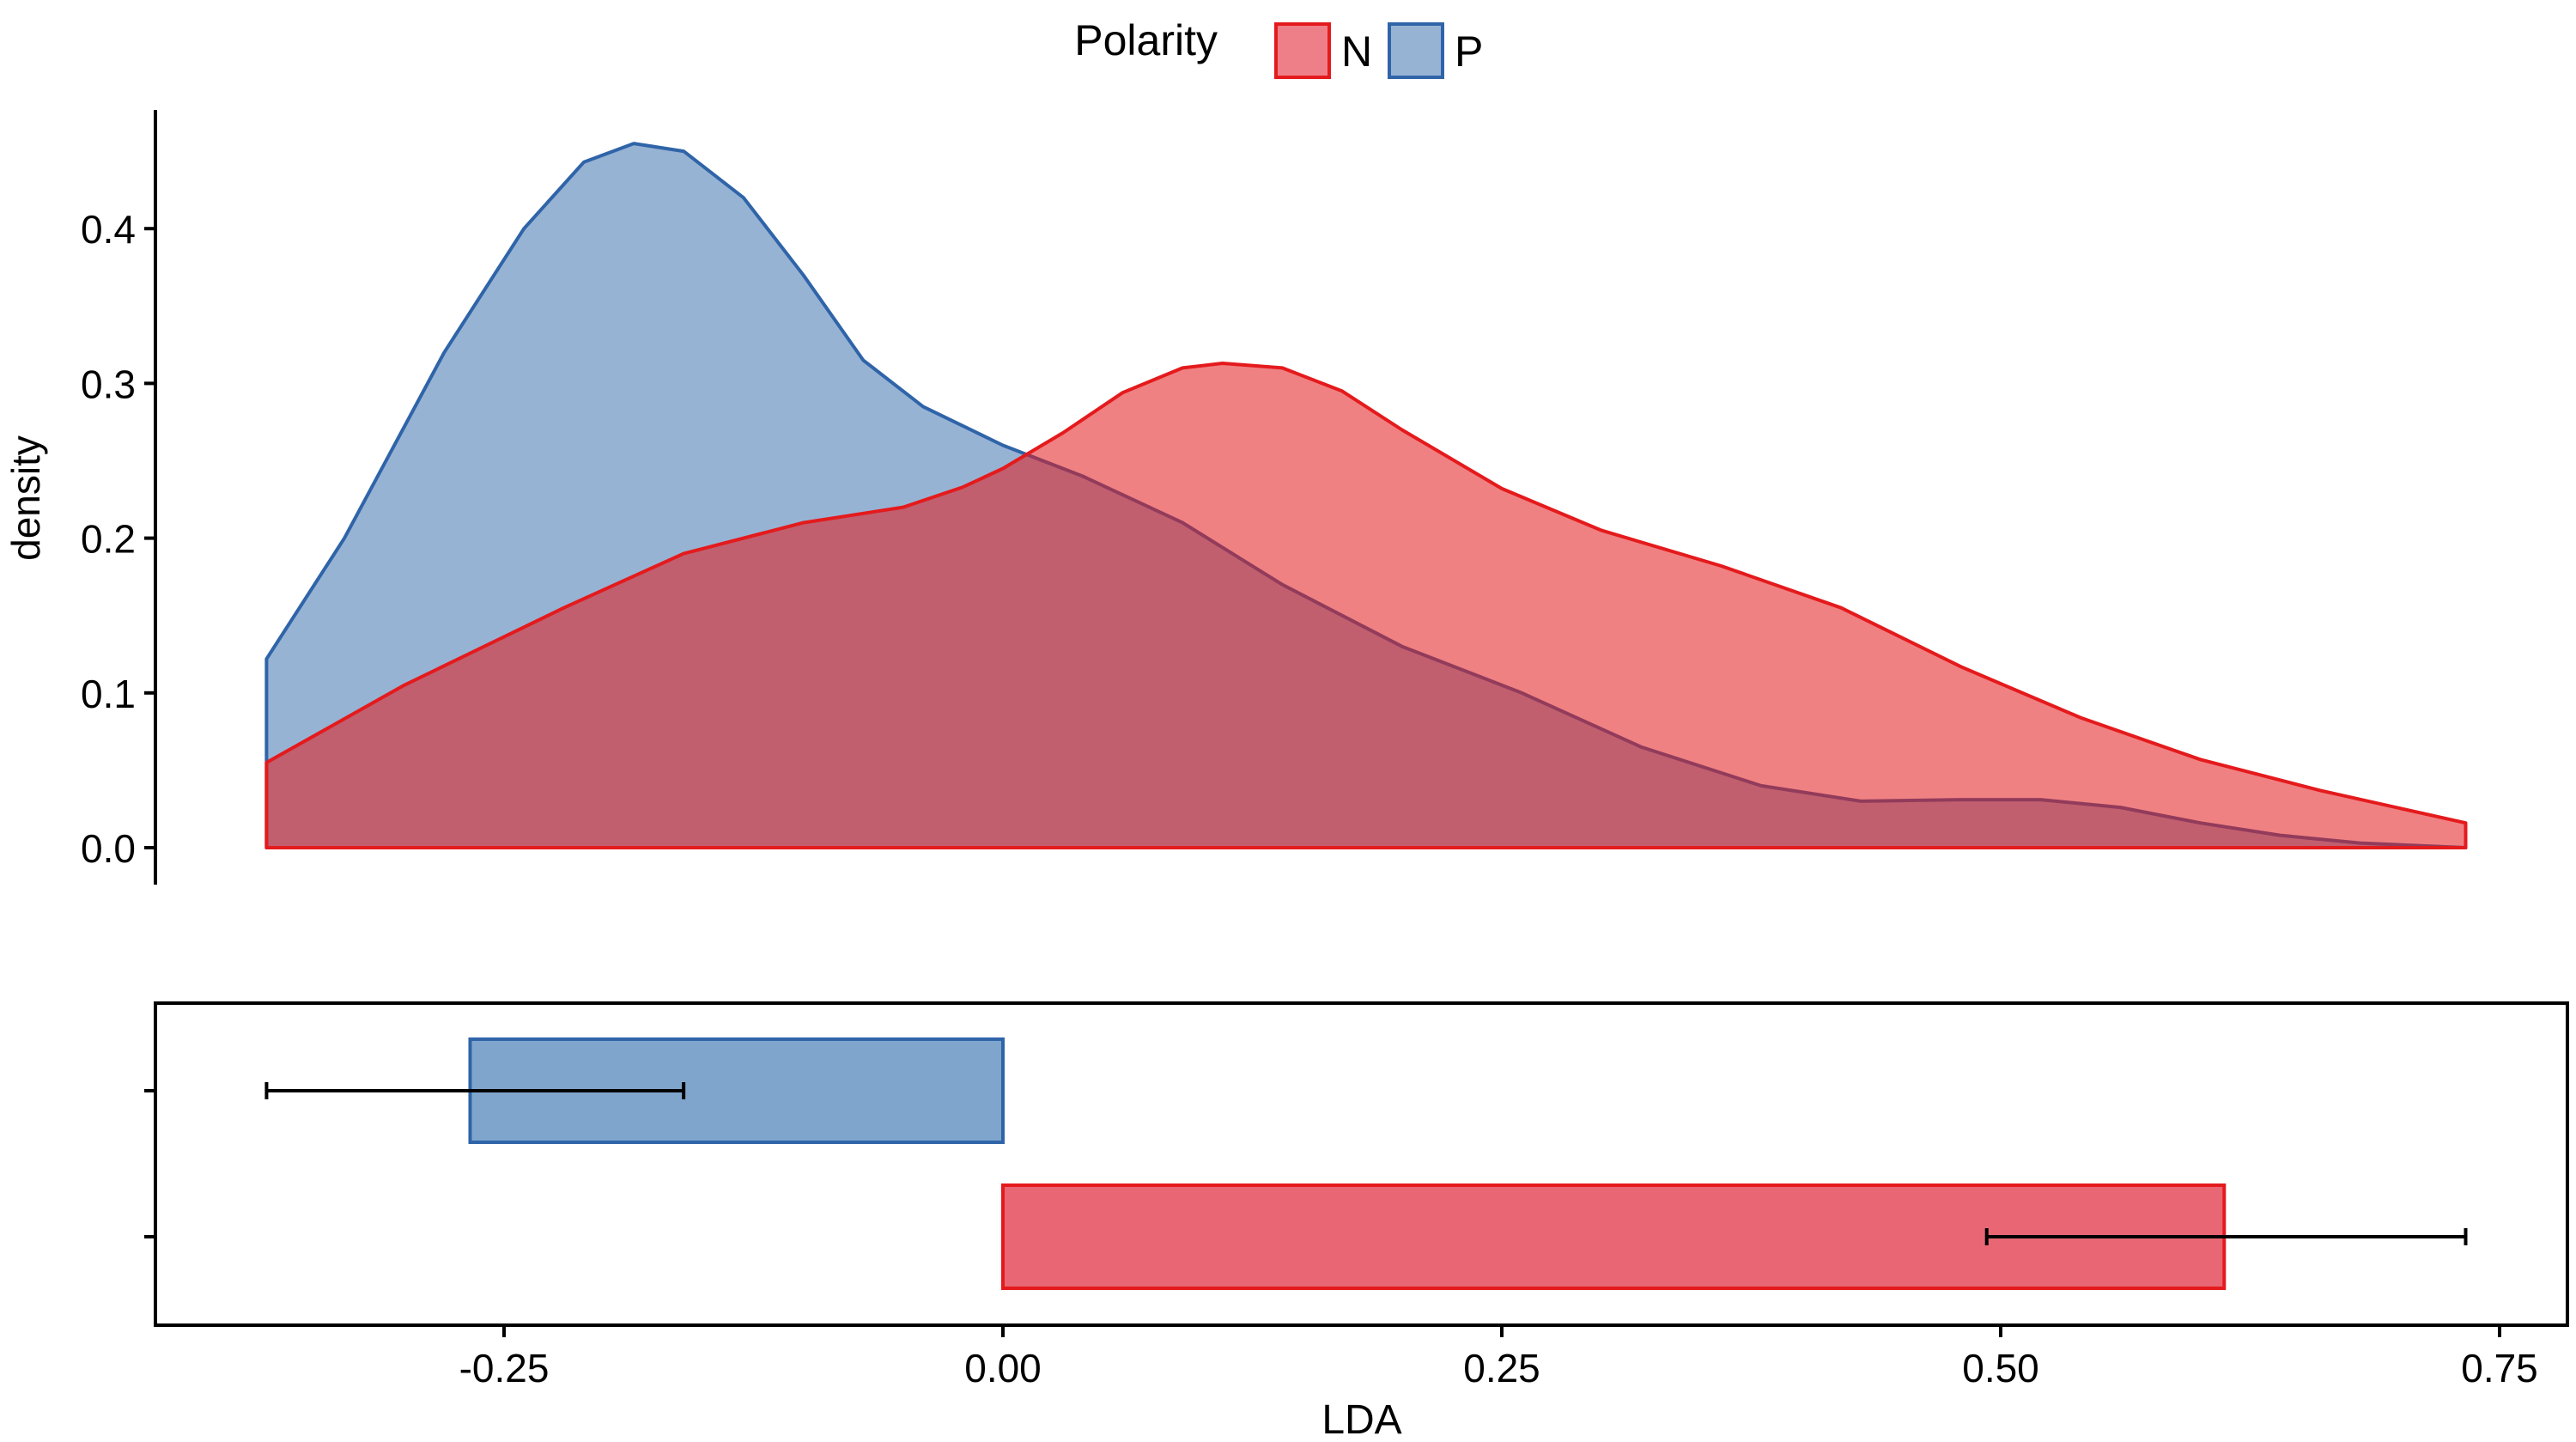  What do you see at coordinates (505, 1368) in the screenshot?
I see `x-tick-label: -0.25` at bounding box center [505, 1368].